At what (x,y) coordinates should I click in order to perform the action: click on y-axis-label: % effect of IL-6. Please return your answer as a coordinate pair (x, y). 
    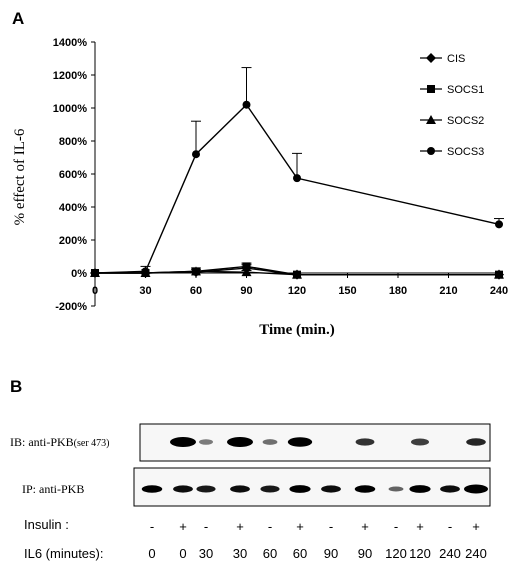
    Looking at the image, I should click on (20, 176).